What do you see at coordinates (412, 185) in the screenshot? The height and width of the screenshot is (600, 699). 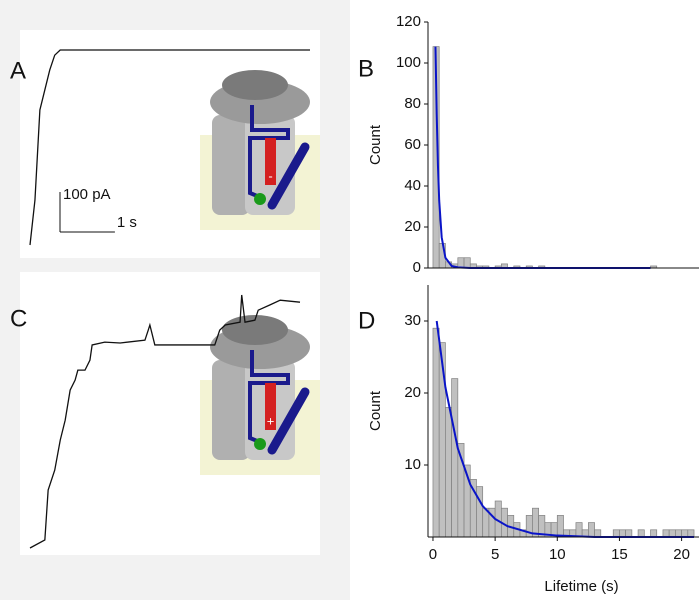 I see `y-tick-label: 40` at bounding box center [412, 185].